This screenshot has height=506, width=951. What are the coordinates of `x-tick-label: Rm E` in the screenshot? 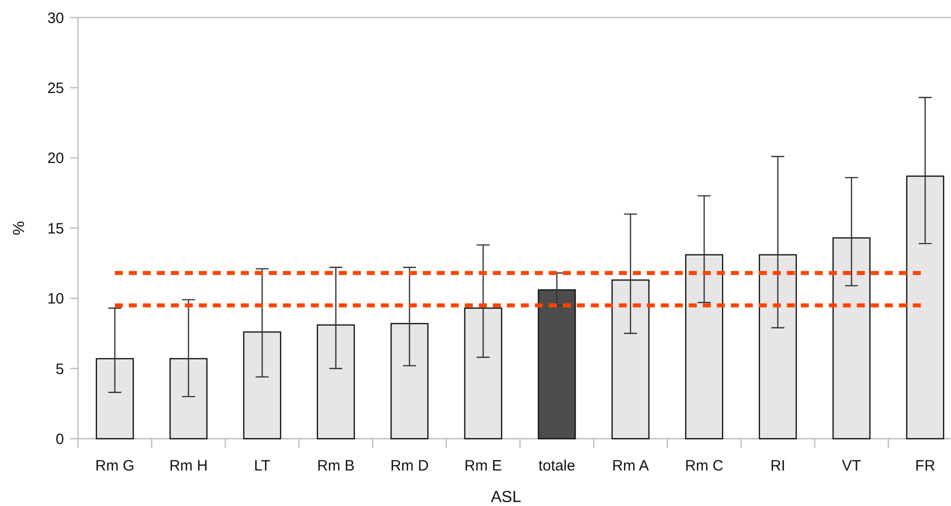 It's located at (483, 466).